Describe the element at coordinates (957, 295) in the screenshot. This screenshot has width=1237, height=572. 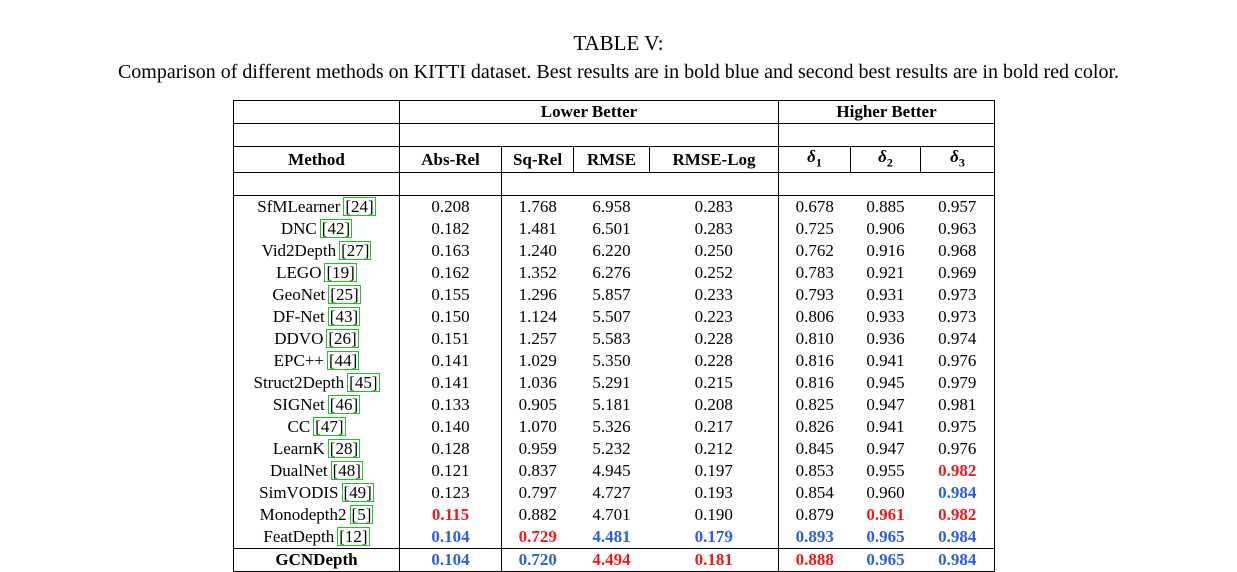
I see `delta3-value: 0.973` at that location.